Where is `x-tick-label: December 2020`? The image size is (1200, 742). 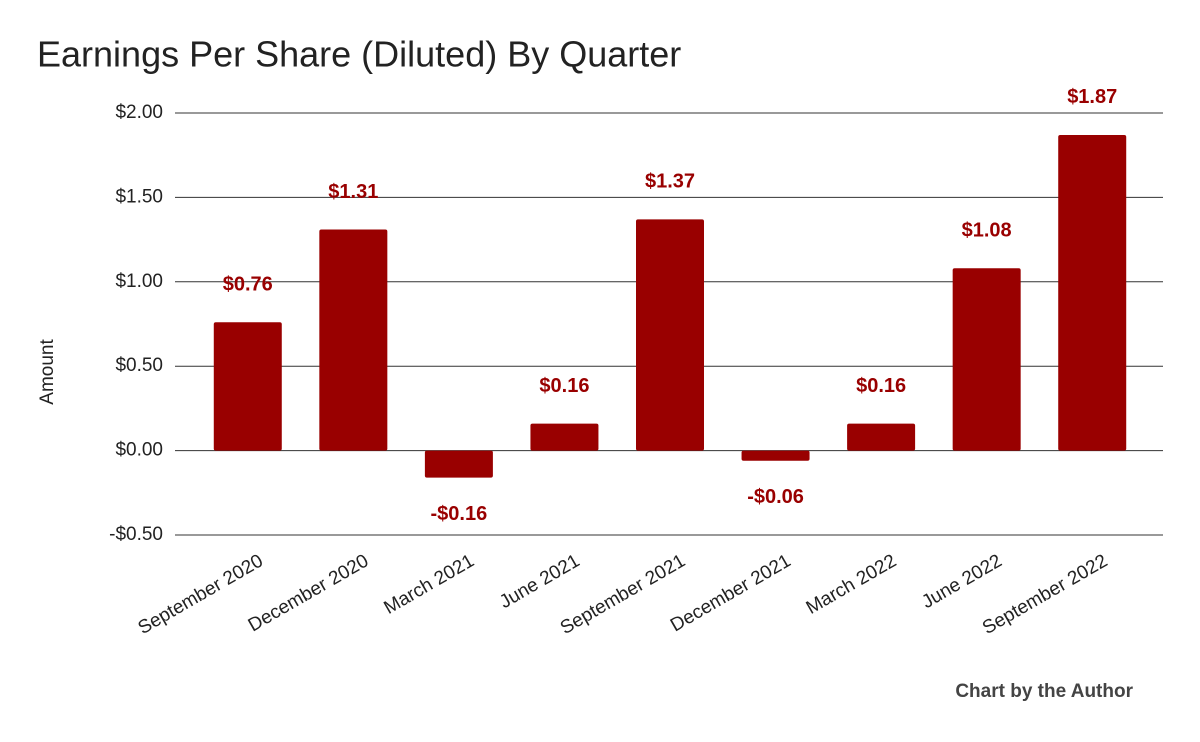
x-tick-label: December 2020 is located at coordinates (309, 593).